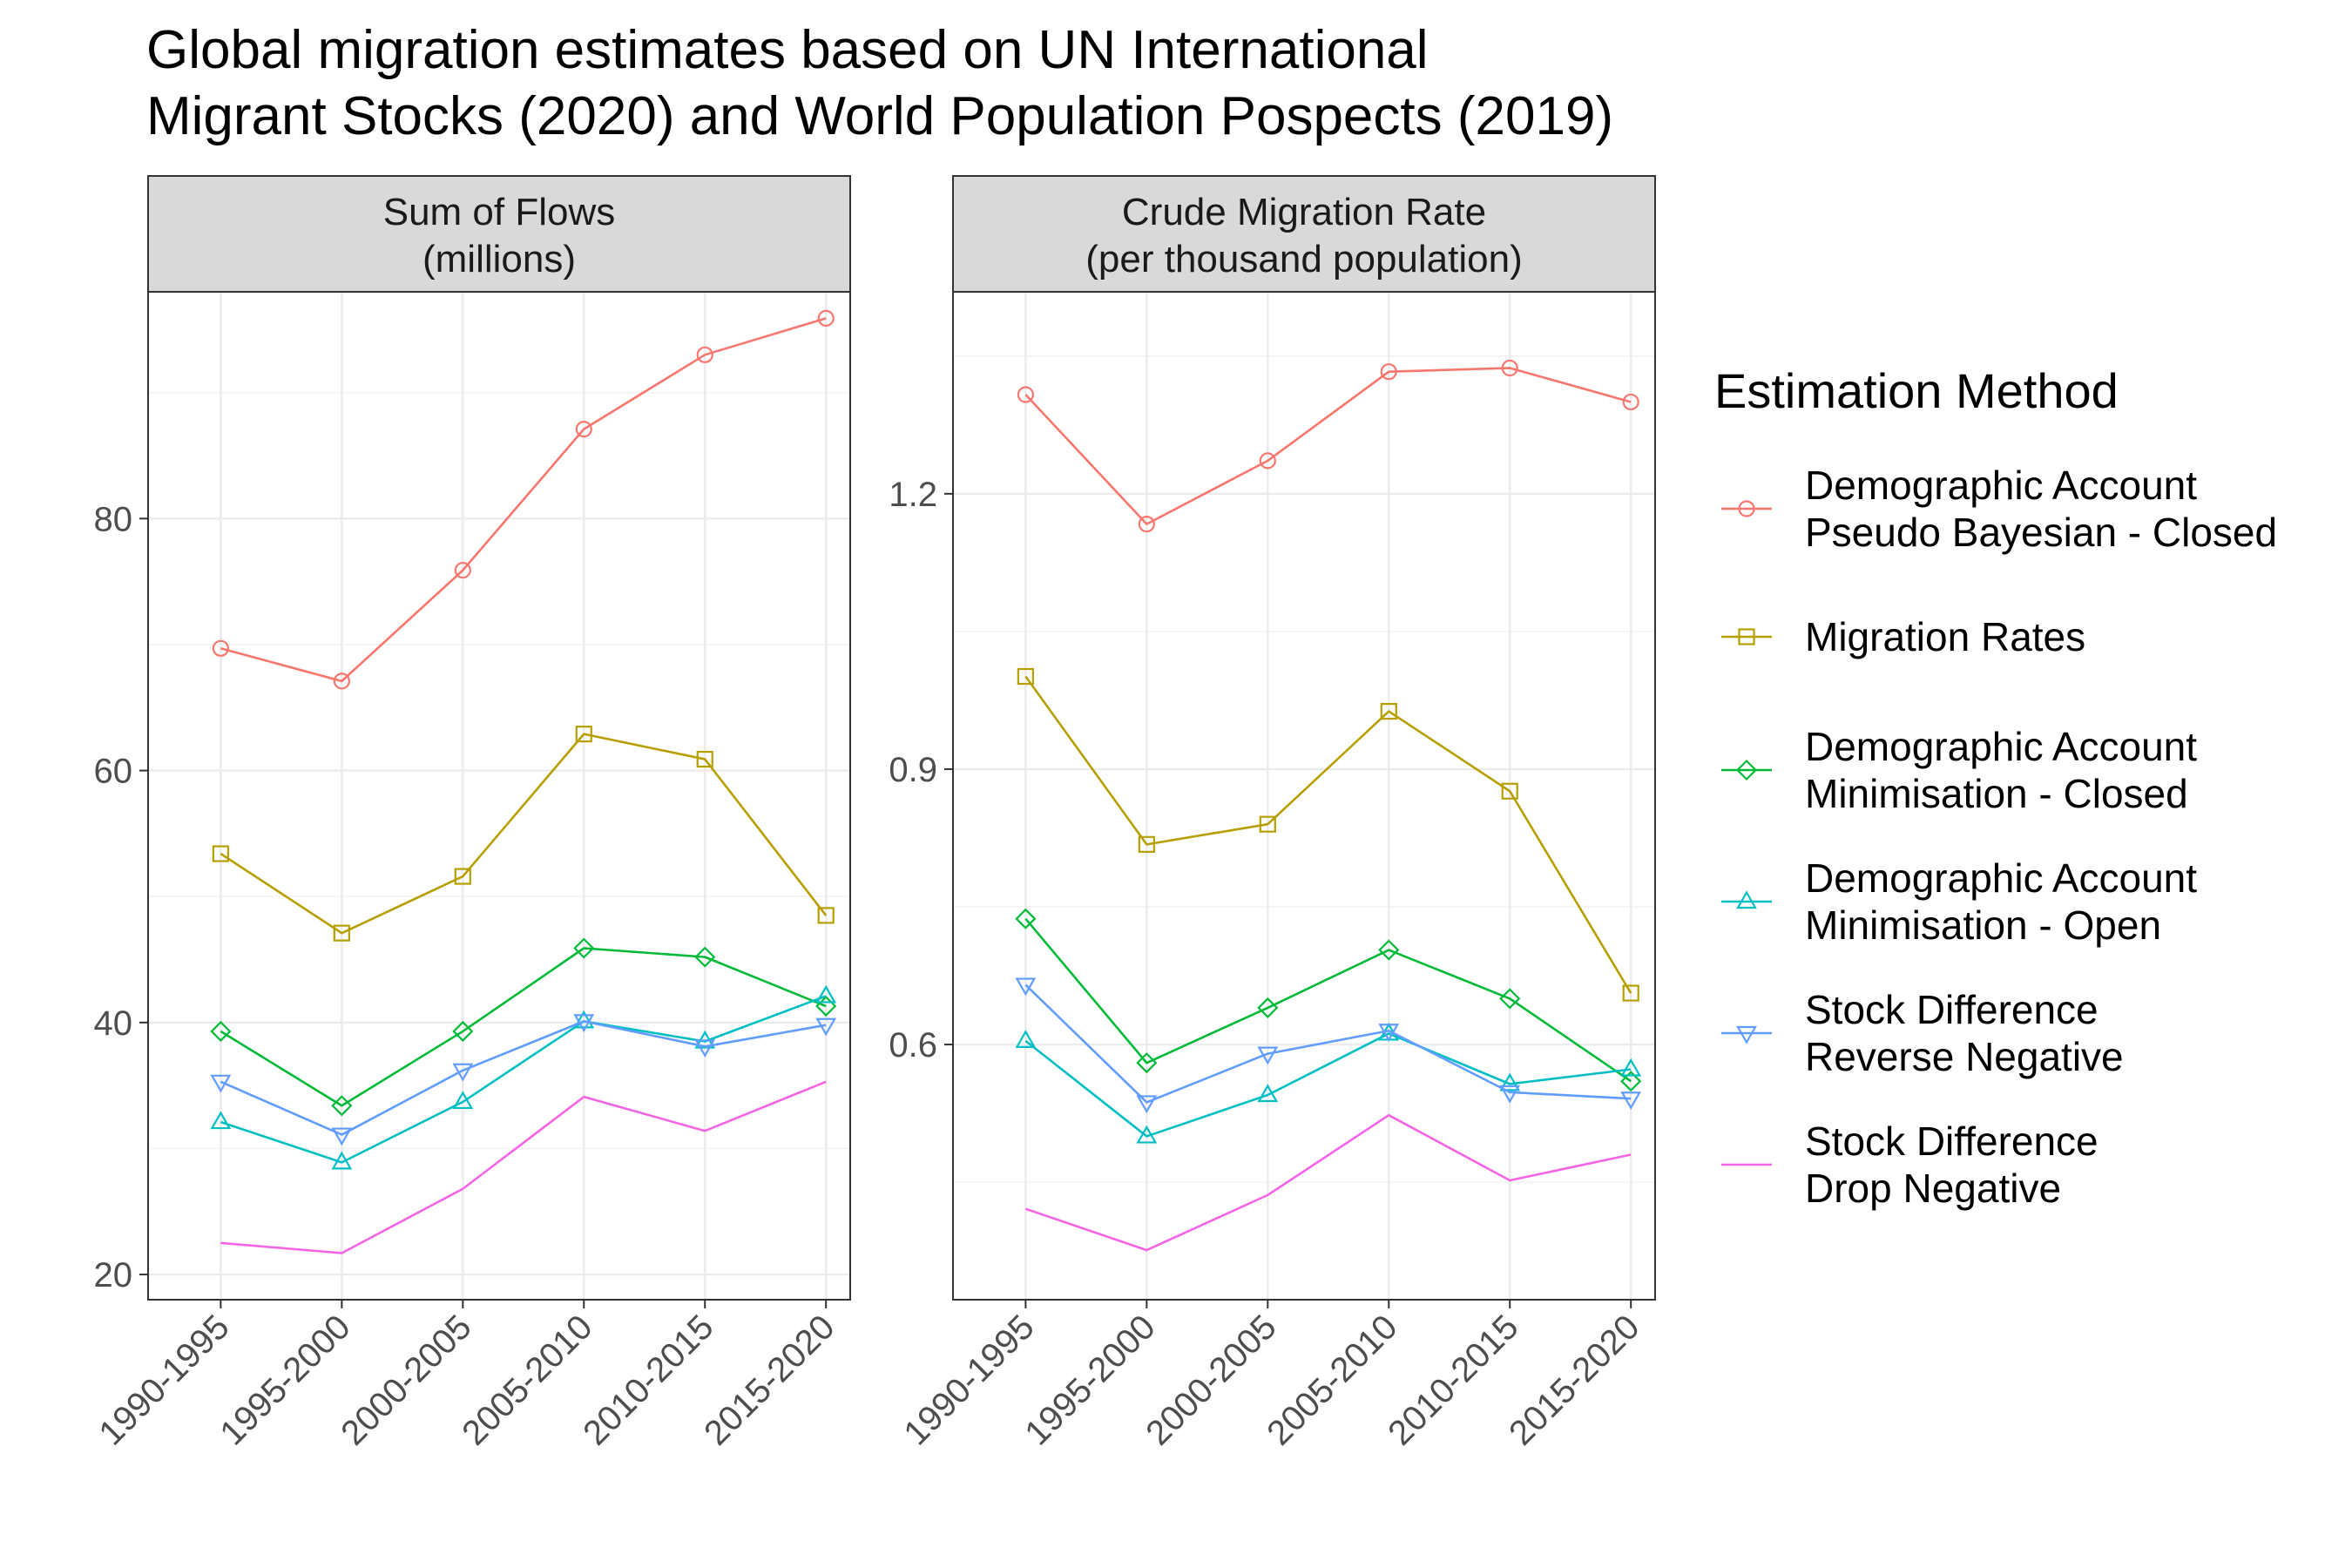  I want to click on legend-entry-label-line: Migration Rates, so click(1945, 636).